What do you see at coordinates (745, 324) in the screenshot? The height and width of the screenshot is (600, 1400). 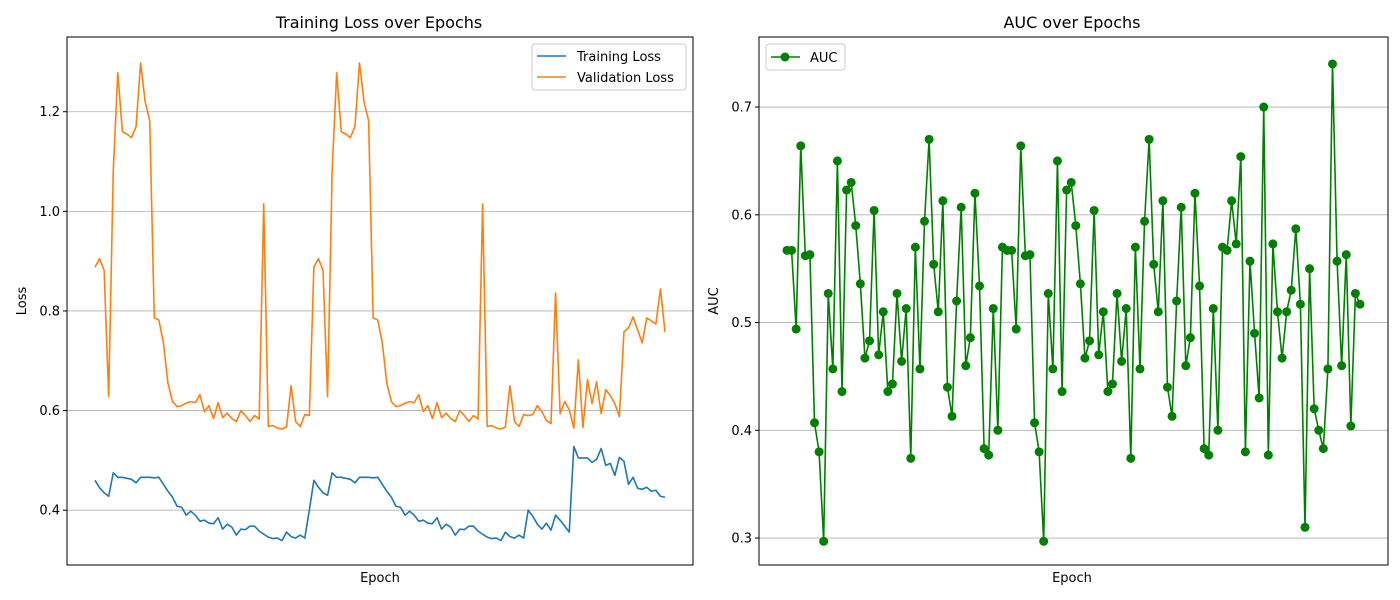 I see `auc-y-ticks: 0.3 0.4 0.5 0.6 0.7` at bounding box center [745, 324].